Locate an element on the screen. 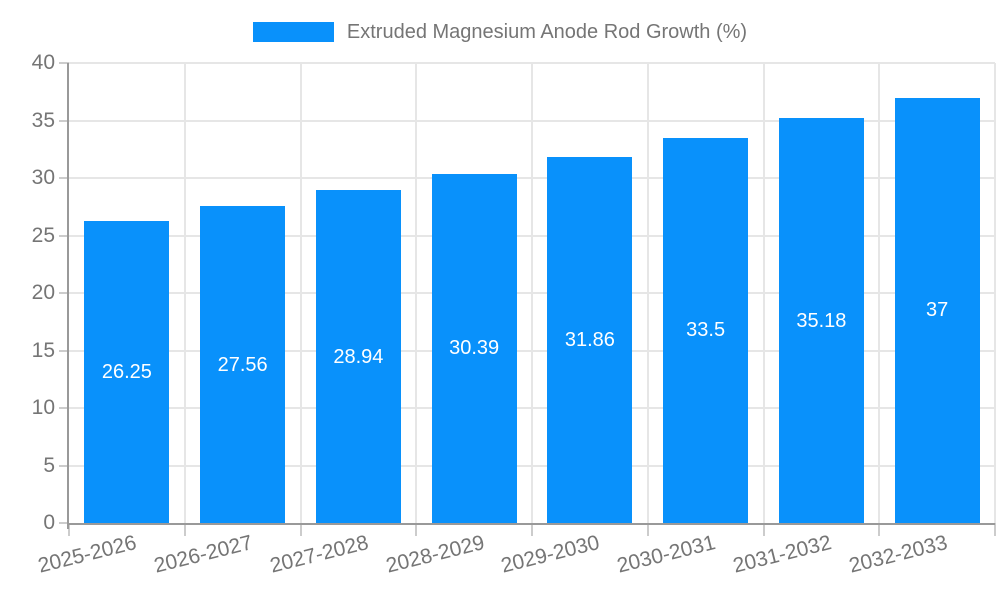  x-axis-category-label: 2032-2033 is located at coordinates (898, 554).